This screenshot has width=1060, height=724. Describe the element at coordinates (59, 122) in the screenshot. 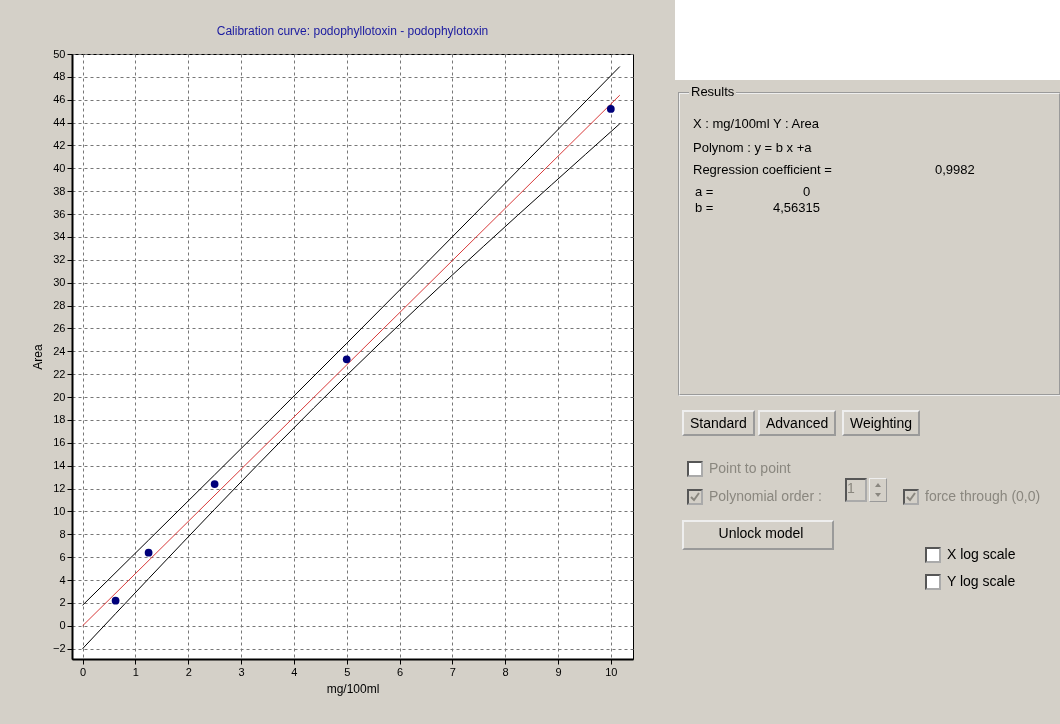

I see `y-tick-label: 44` at that location.